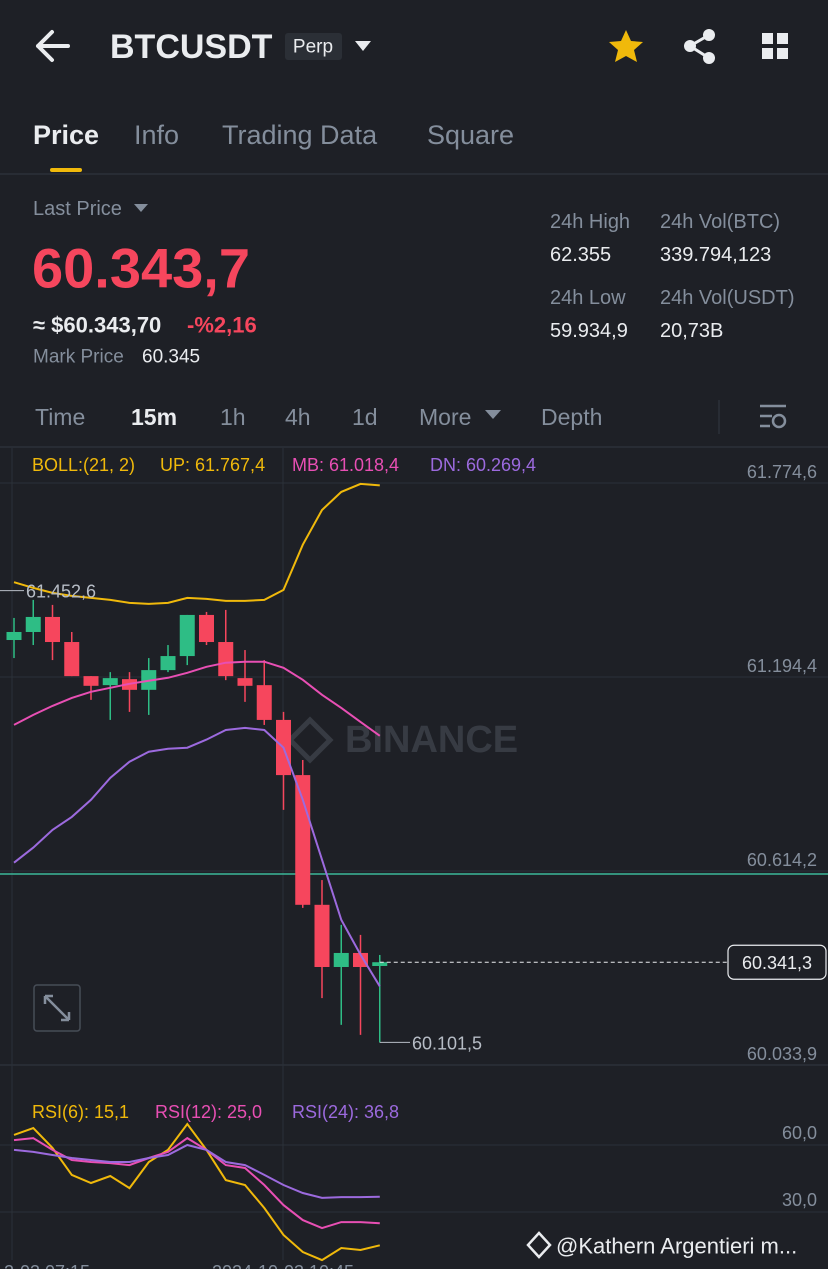 The height and width of the screenshot is (1269, 828). What do you see at coordinates (66, 135) in the screenshot?
I see `tab: Price` at bounding box center [66, 135].